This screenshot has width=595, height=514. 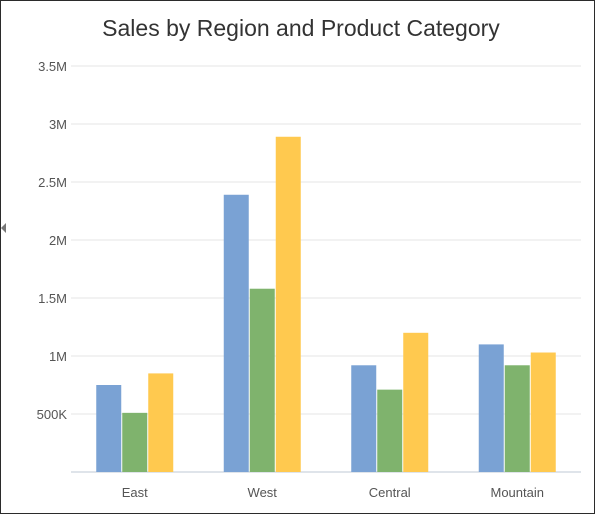 What do you see at coordinates (52, 414) in the screenshot?
I see `y-tick-label: 500K` at bounding box center [52, 414].